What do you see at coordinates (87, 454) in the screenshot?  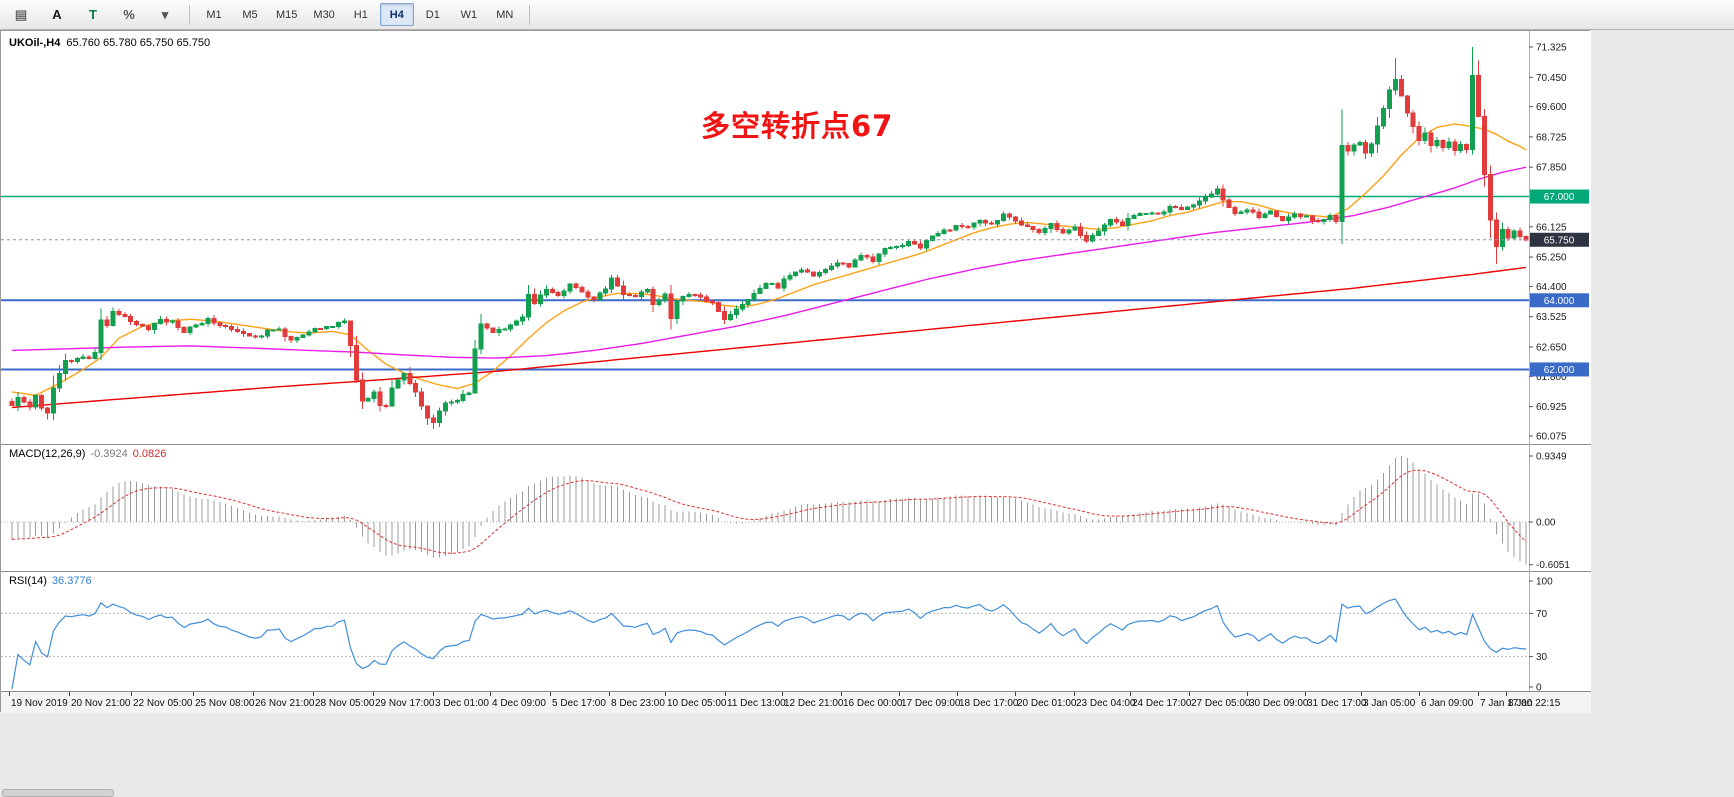 I see `macd-indicator-label: MACD(12,26,9) -0.3924 0.0826` at bounding box center [87, 454].